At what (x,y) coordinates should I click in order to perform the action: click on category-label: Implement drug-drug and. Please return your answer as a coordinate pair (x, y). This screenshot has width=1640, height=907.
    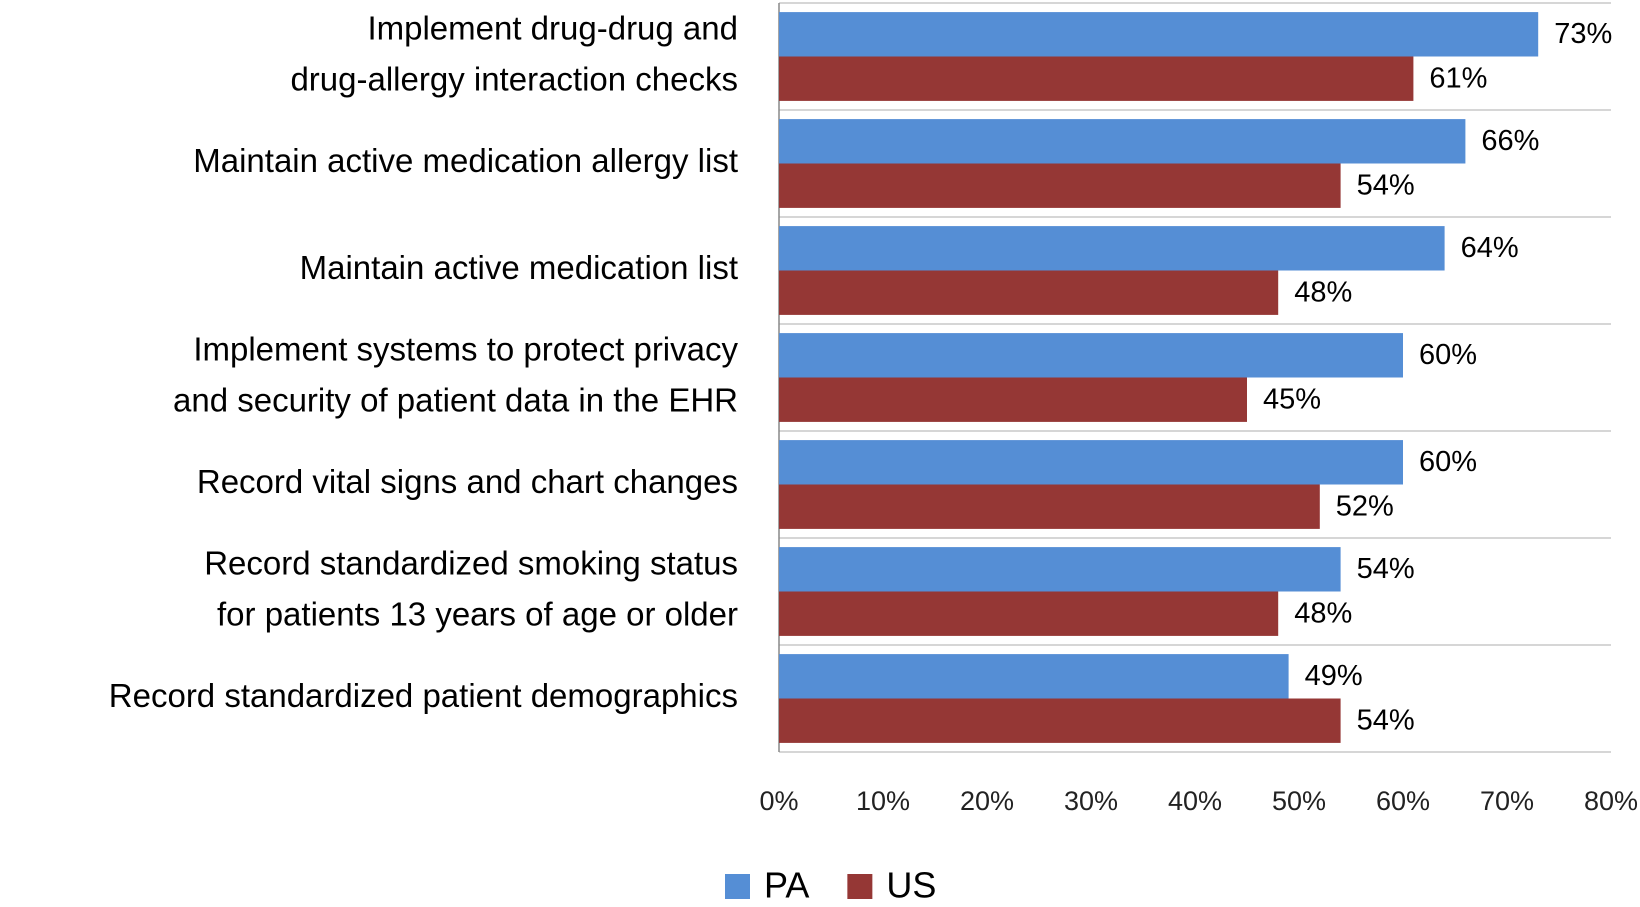
    Looking at the image, I should click on (552, 28).